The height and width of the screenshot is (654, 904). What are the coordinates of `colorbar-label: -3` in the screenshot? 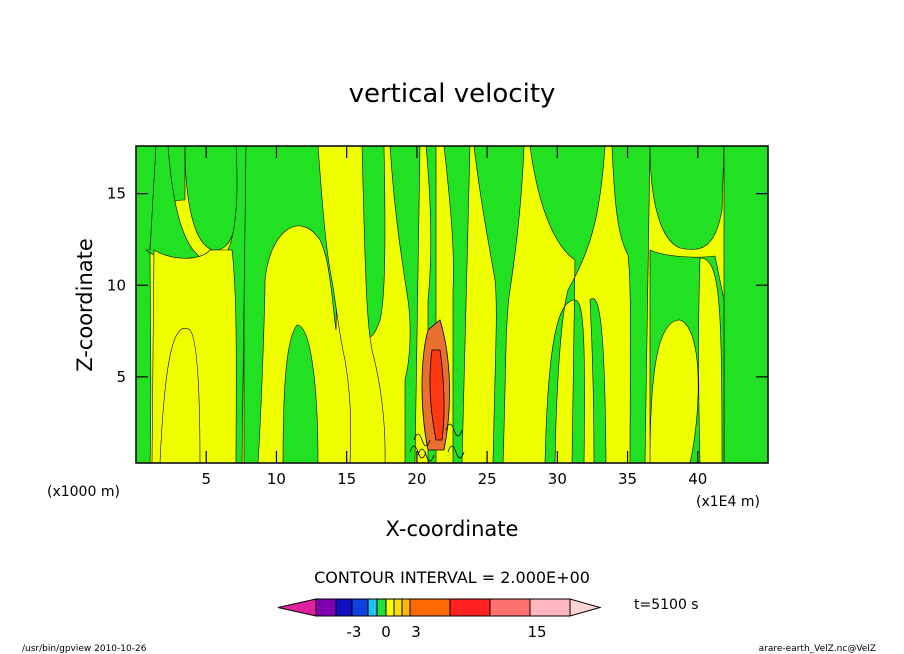 It's located at (354, 632).